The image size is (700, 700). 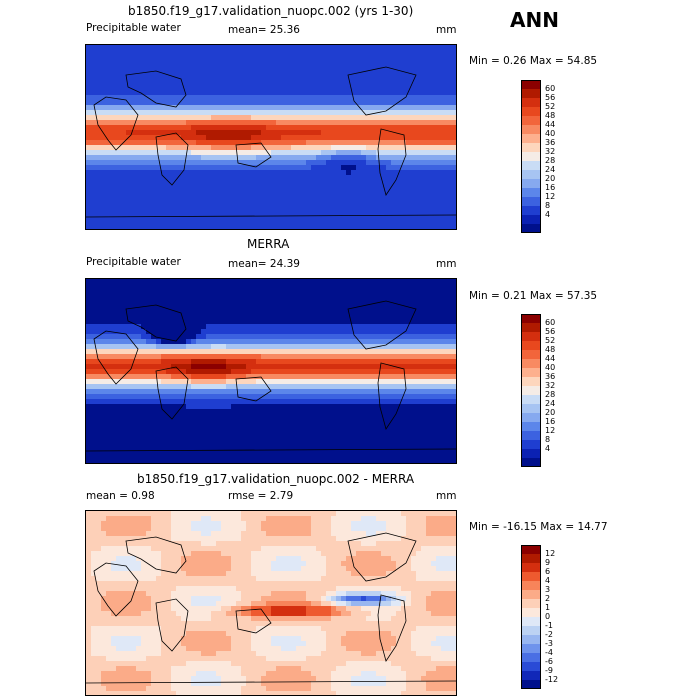 I want to click on panel3-units-label: mm, so click(x=446, y=496).